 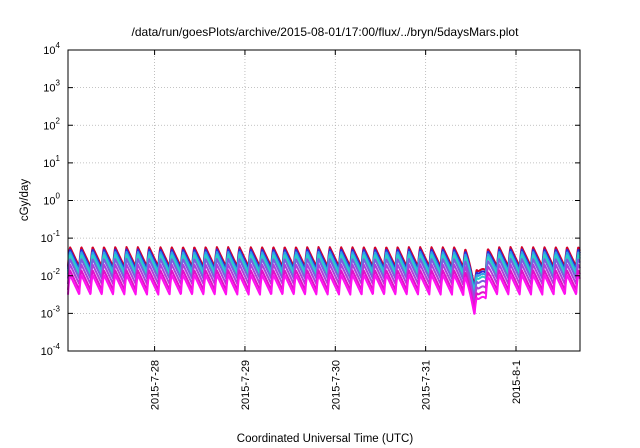 I want to click on x-axis-label: Coordinated Universal Time (UTC), so click(x=325, y=439).